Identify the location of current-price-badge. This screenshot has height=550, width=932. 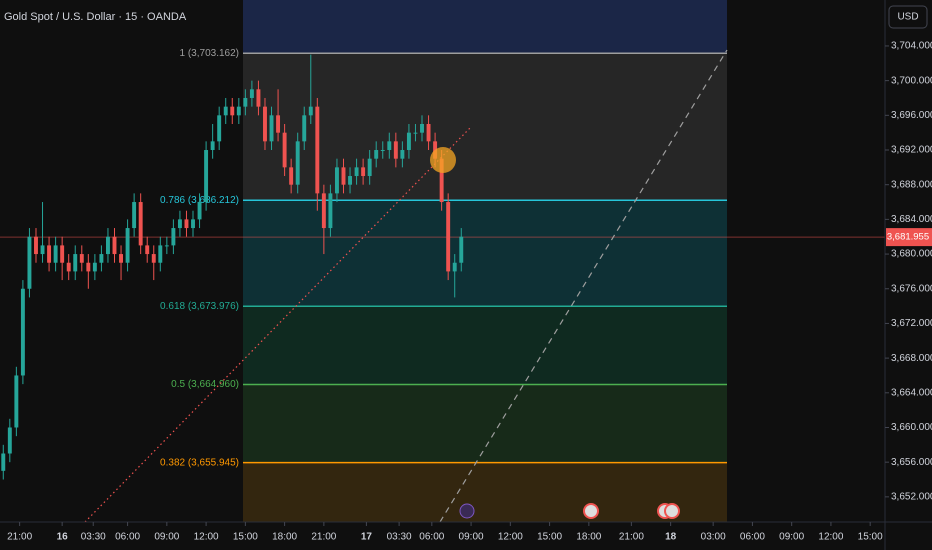
(909, 237).